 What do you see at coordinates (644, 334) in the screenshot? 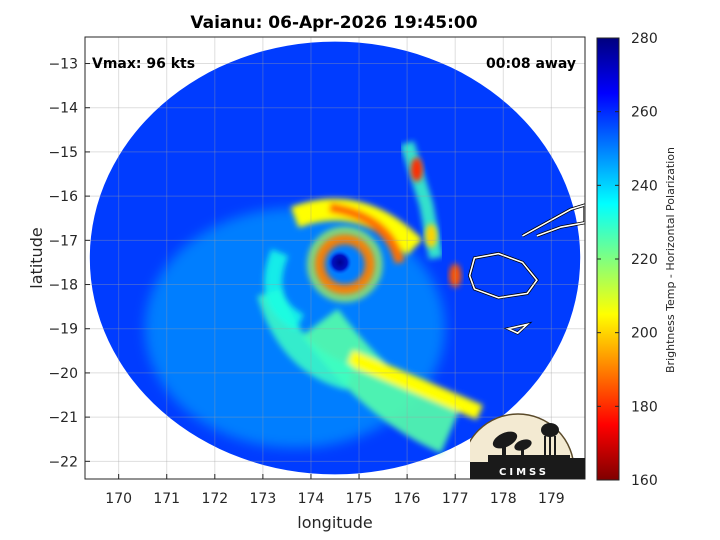
I see `colorbar-tick-label: 200` at bounding box center [644, 334].